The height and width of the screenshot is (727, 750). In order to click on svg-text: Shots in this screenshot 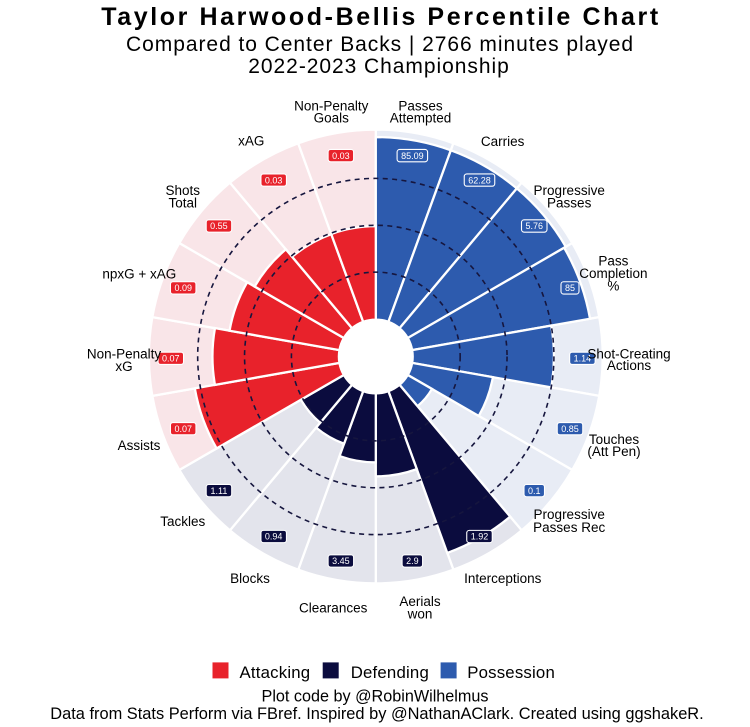, I will do `click(183, 190)`.